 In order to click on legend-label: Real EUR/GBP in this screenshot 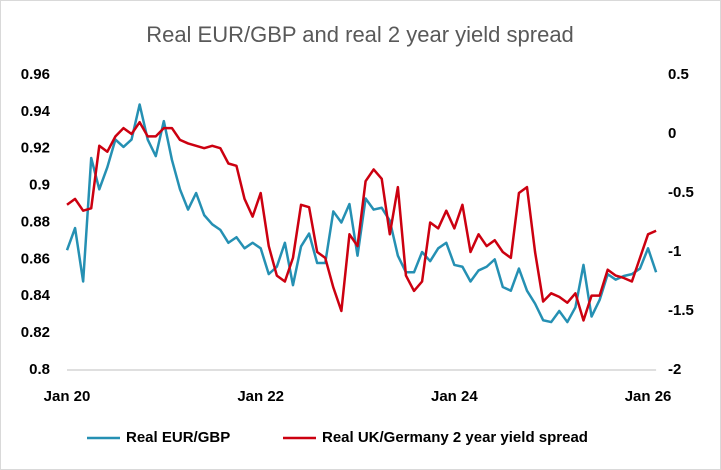, I will do `click(178, 437)`.